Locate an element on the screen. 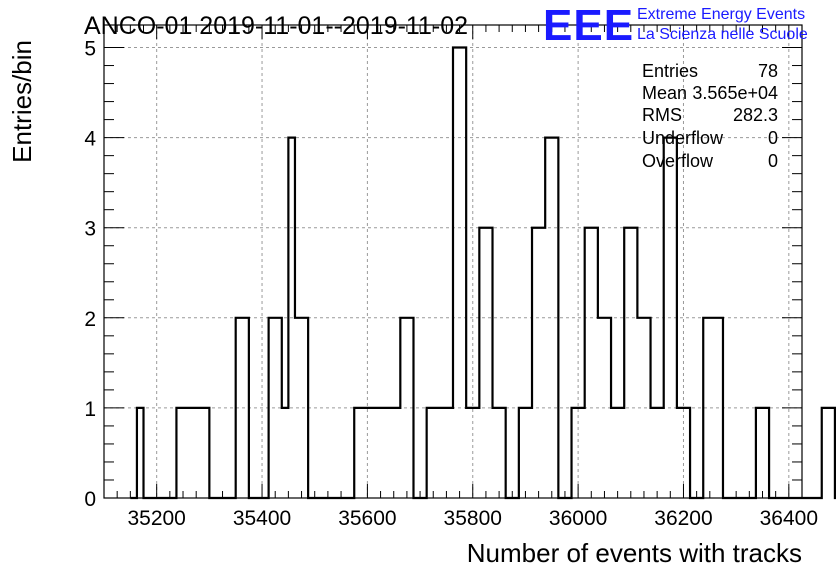  y-tick-label: 2 is located at coordinates (90, 319).